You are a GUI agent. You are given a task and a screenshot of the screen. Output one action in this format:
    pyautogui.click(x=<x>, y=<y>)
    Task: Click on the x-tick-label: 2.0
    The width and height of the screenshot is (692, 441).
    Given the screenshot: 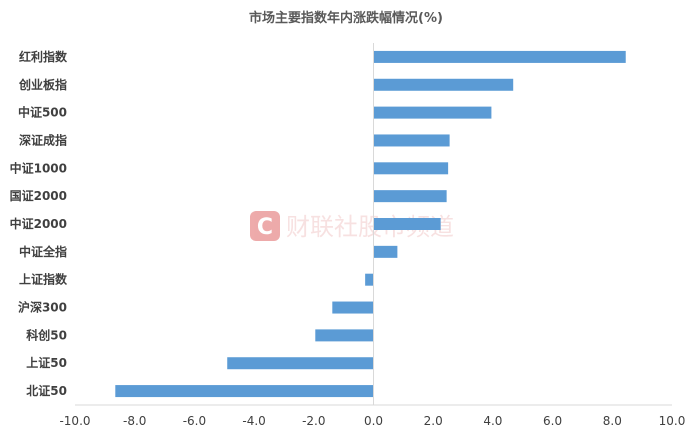 What is the action you would take?
    pyautogui.click(x=433, y=421)
    